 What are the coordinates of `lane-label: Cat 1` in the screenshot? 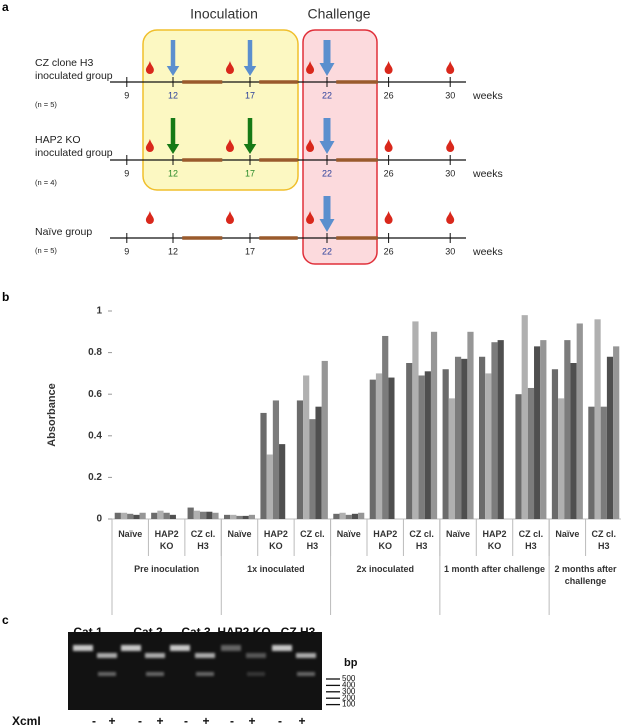 It's located at (88, 632).